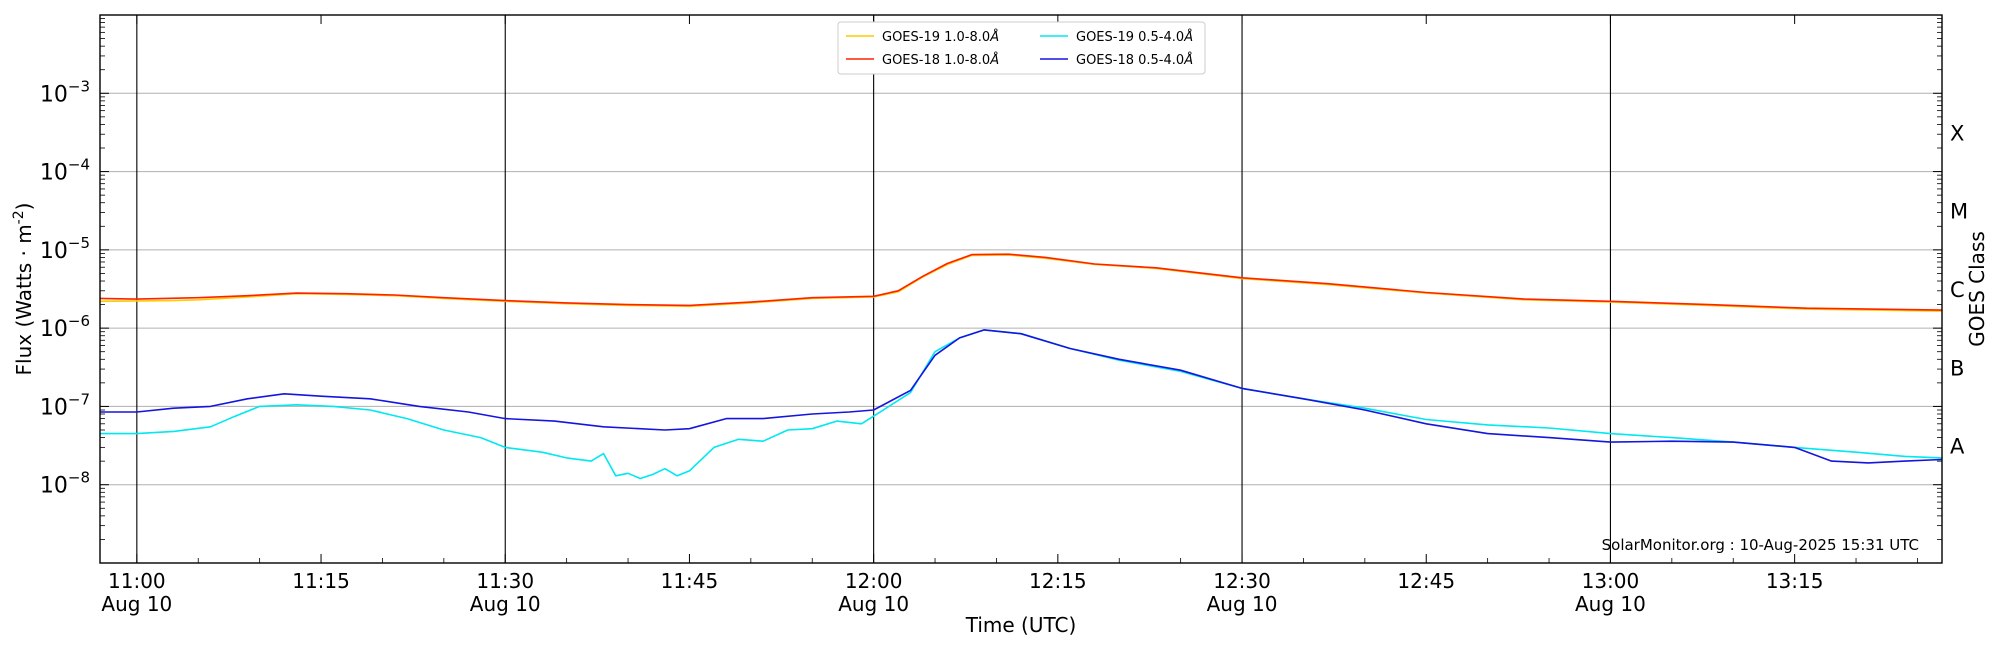 Image resolution: width=2000 pixels, height=650 pixels. Describe the element at coordinates (79, 243) in the screenshot. I see `y-tick-exponent: −5` at that location.